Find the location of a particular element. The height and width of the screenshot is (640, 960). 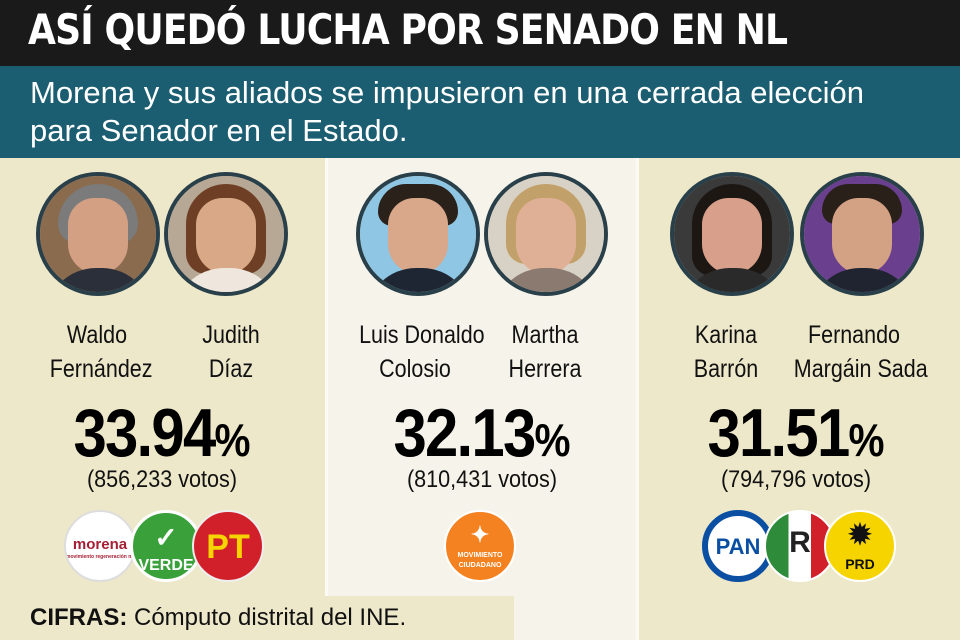

candidate-photo-fernando-margain-sada is located at coordinates (862, 234).